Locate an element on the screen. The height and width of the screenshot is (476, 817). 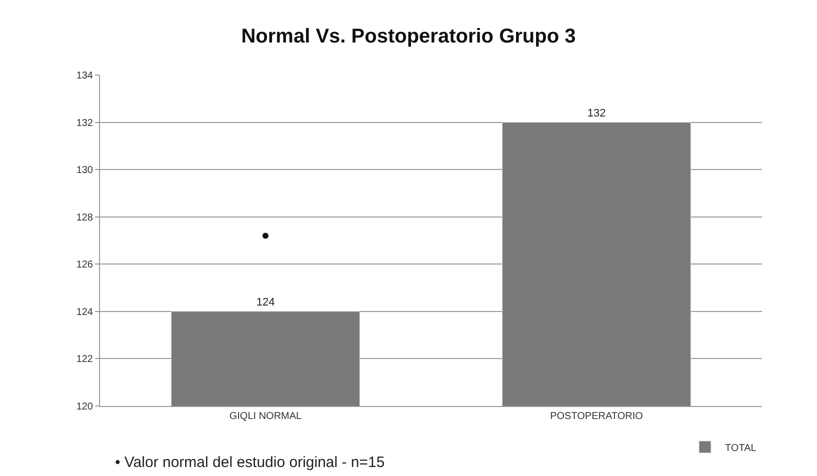
data-label: 132 is located at coordinates (596, 113).